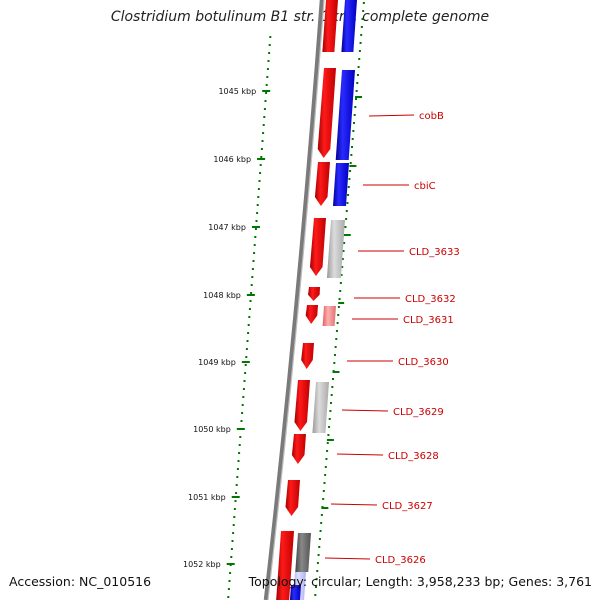  Describe the element at coordinates (212, 429) in the screenshot. I see `kbp-tick-label: 1050 kbp` at that location.